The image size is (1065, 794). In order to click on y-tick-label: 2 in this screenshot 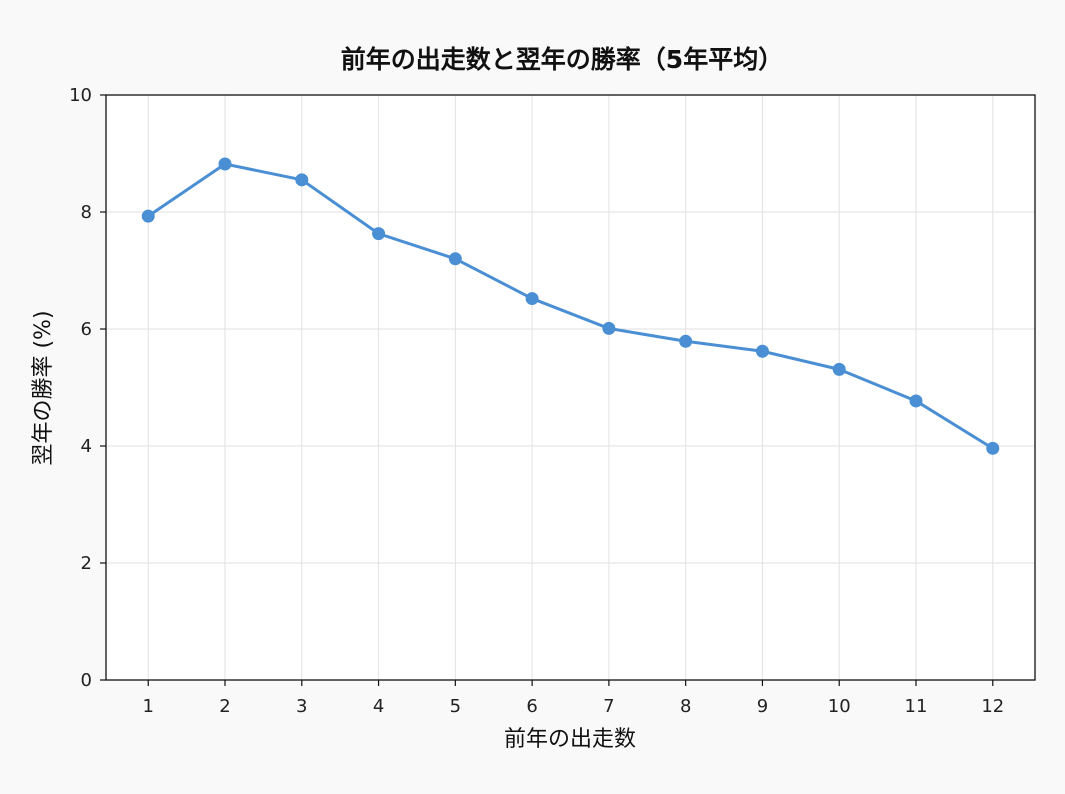, I will do `click(86, 563)`.